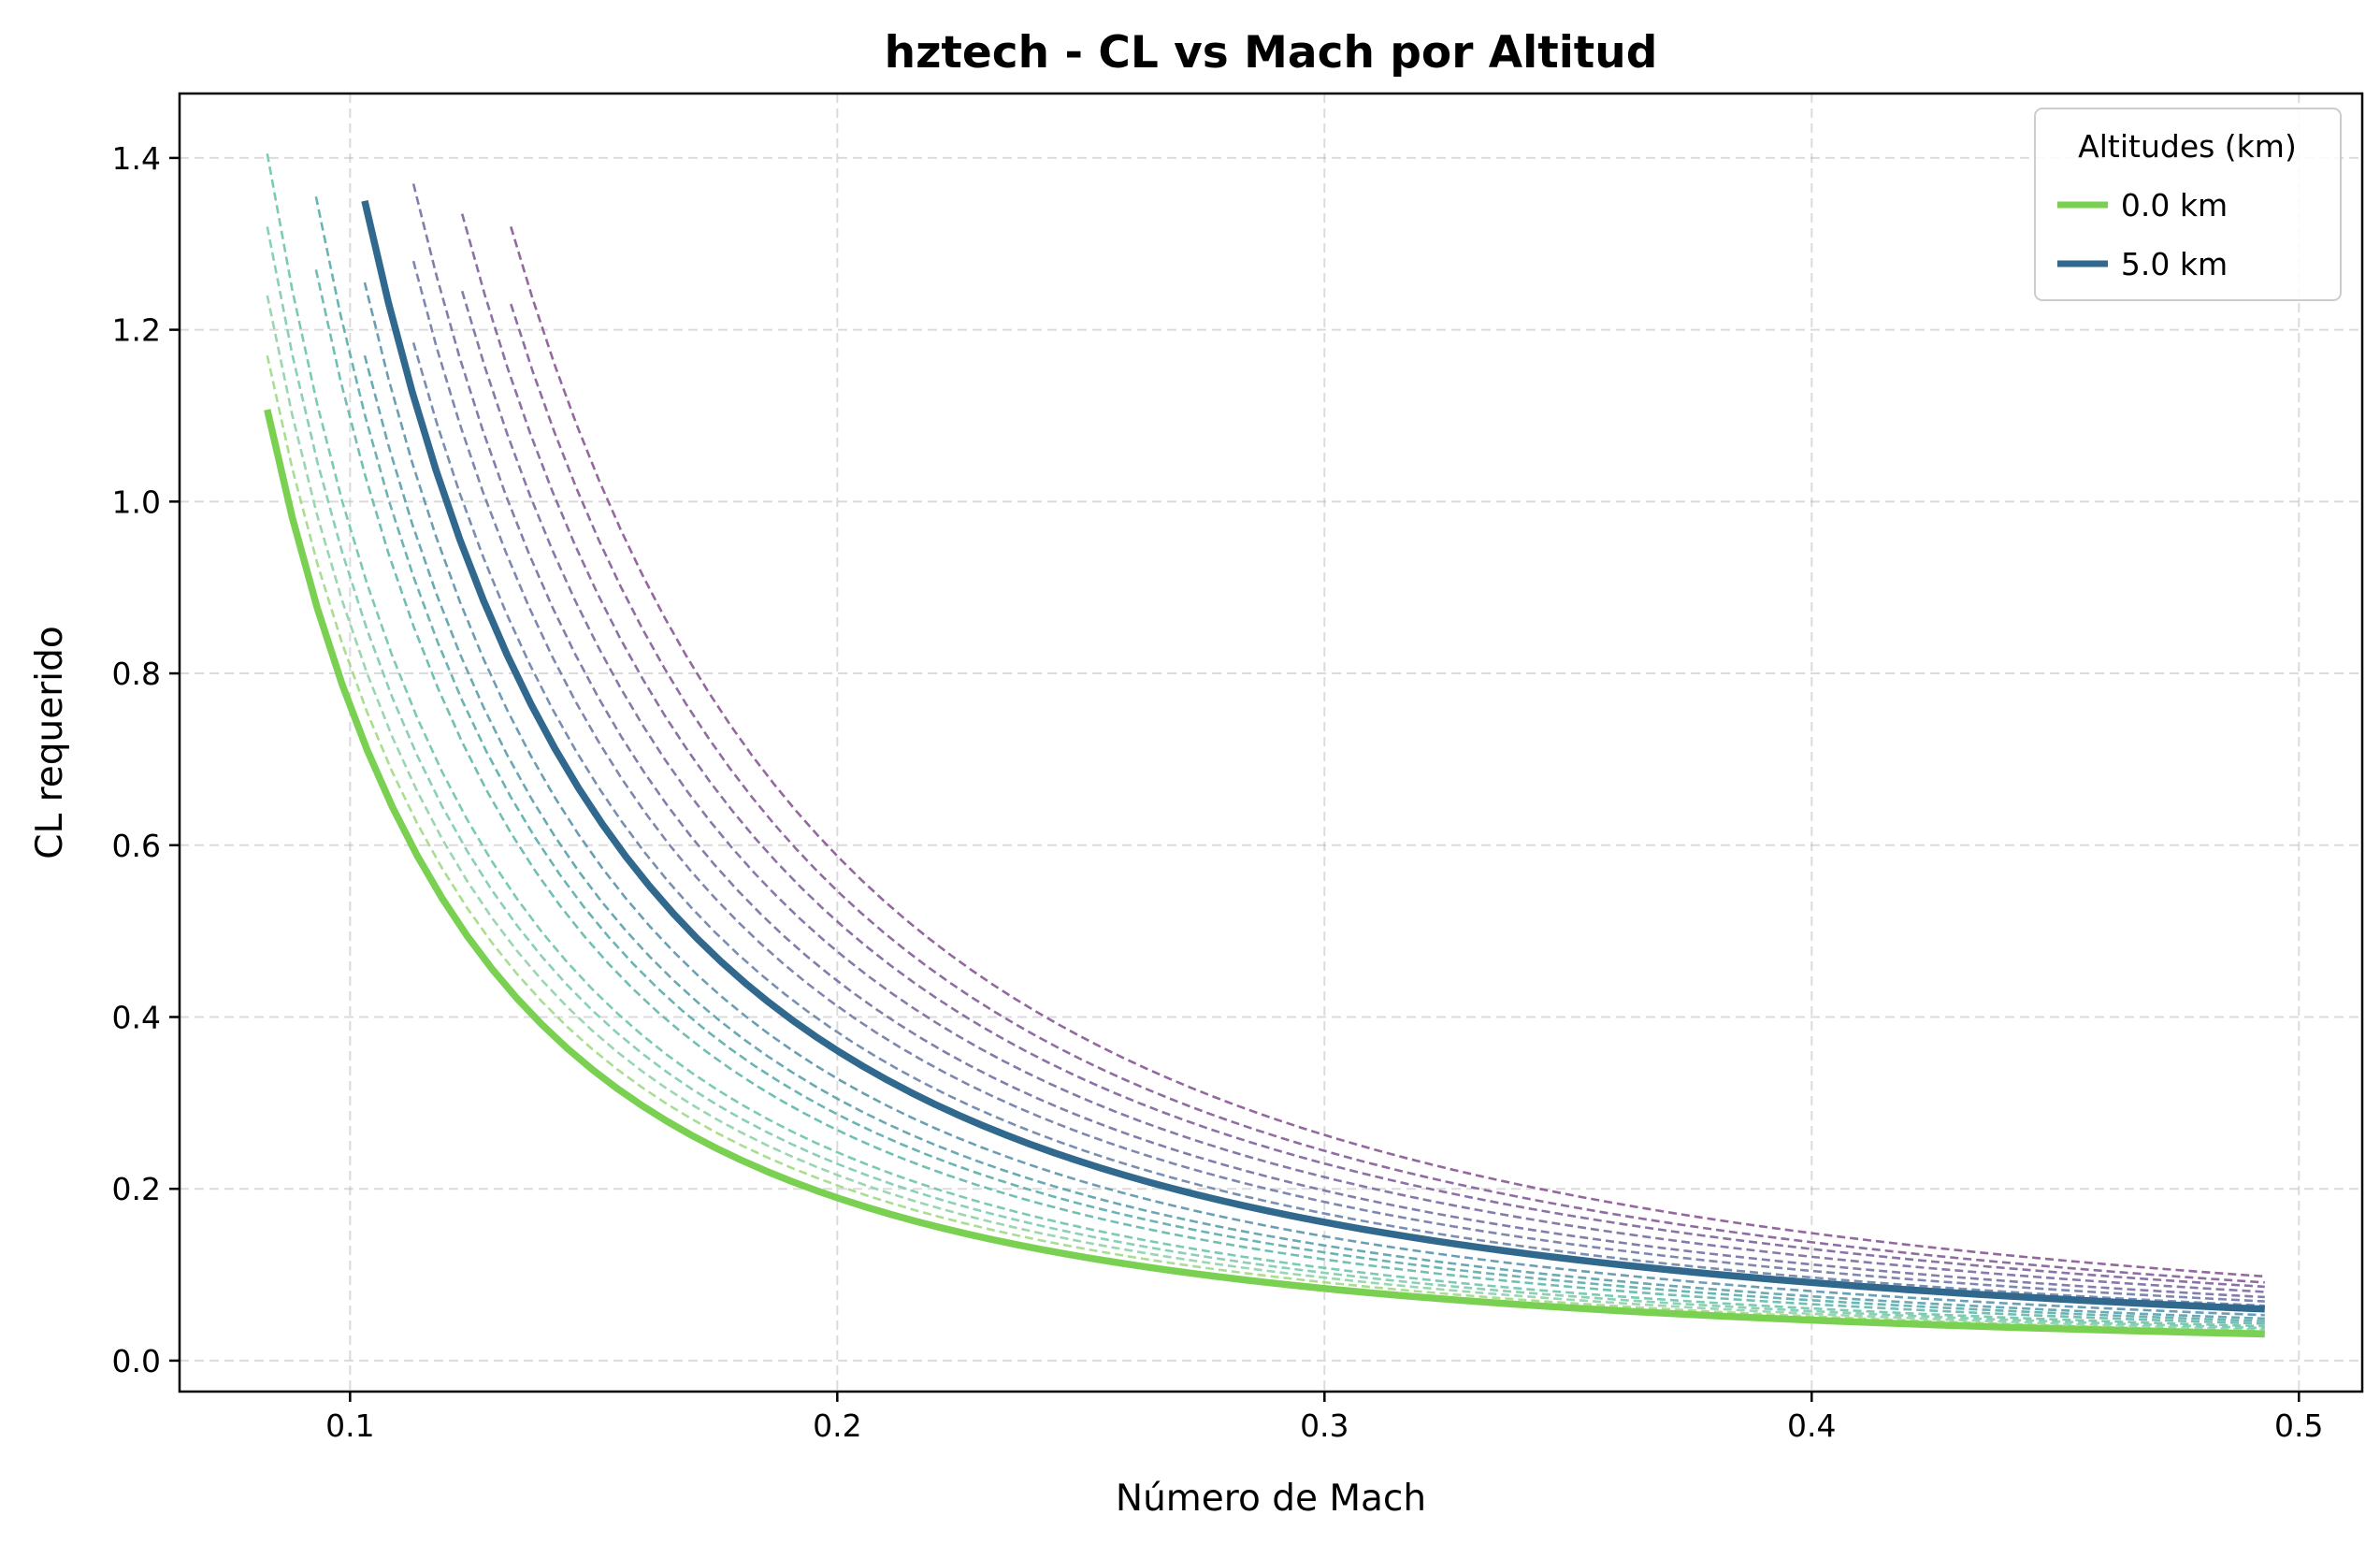 This screenshot has width=2380, height=1544. Describe the element at coordinates (136, 1189) in the screenshot. I see `y-tick-label: 0.2` at that location.